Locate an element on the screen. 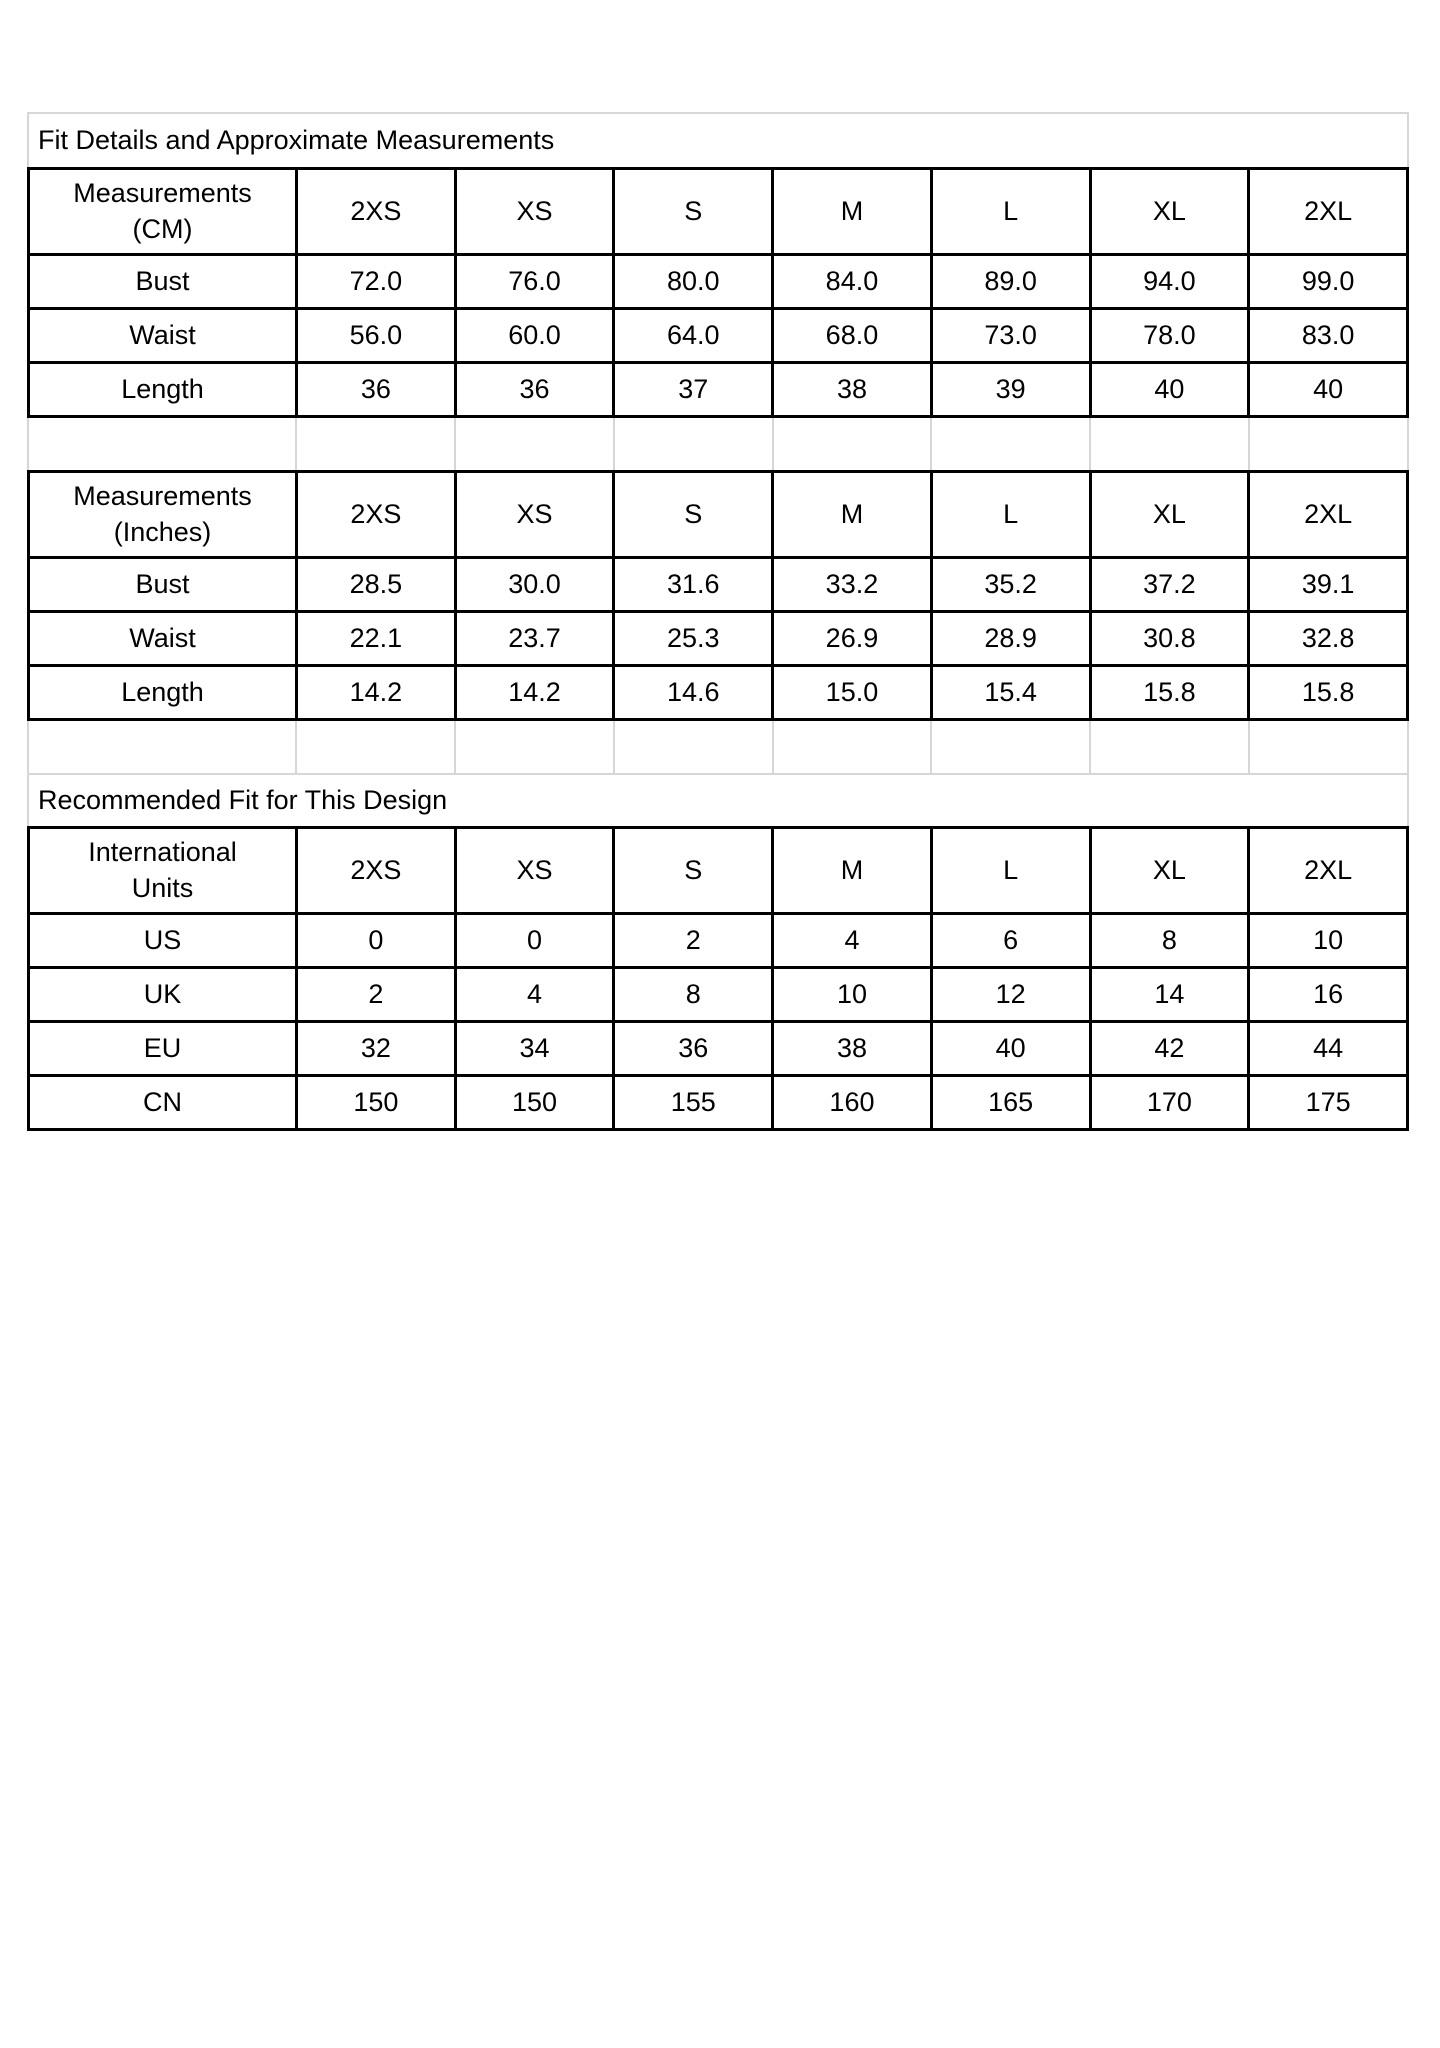  corner-line2: Units is located at coordinates (162, 887).